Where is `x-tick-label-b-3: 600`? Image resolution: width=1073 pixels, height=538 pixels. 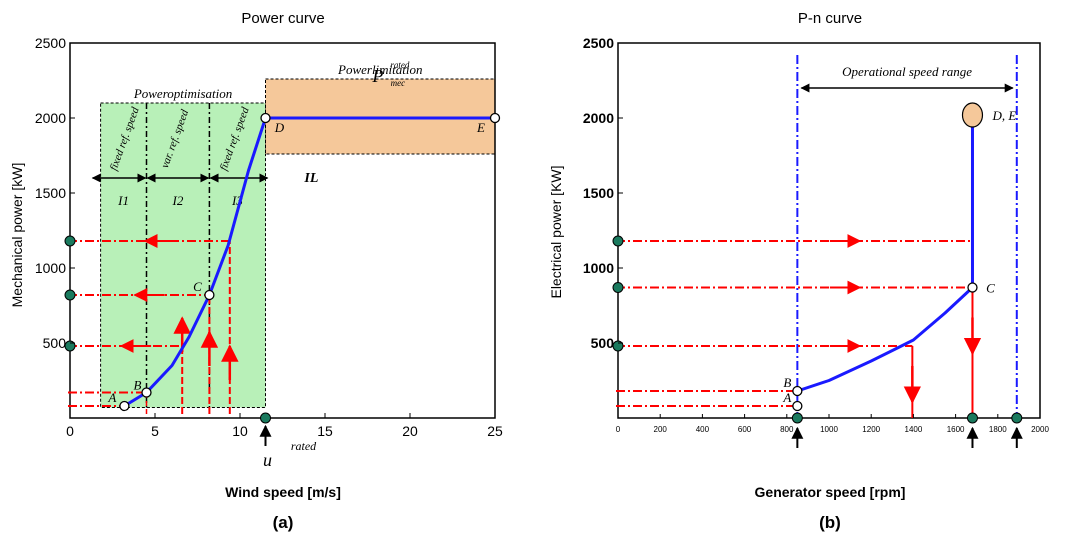
x-tick-label-b-3: 600 is located at coordinates (745, 429).